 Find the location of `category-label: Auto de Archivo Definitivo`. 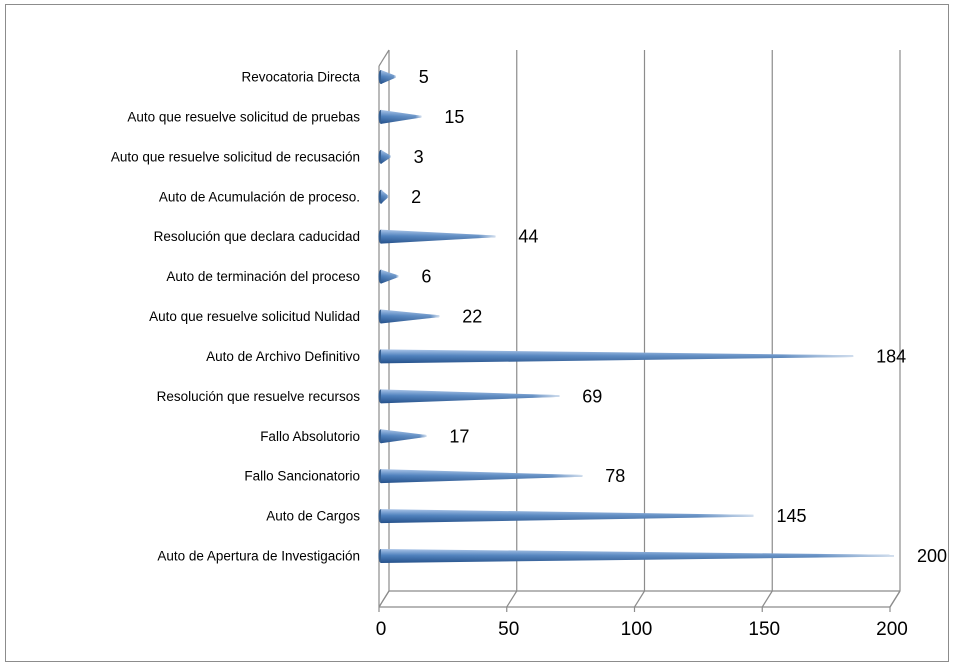

category-label: Auto de Archivo Definitivo is located at coordinates (283, 356).